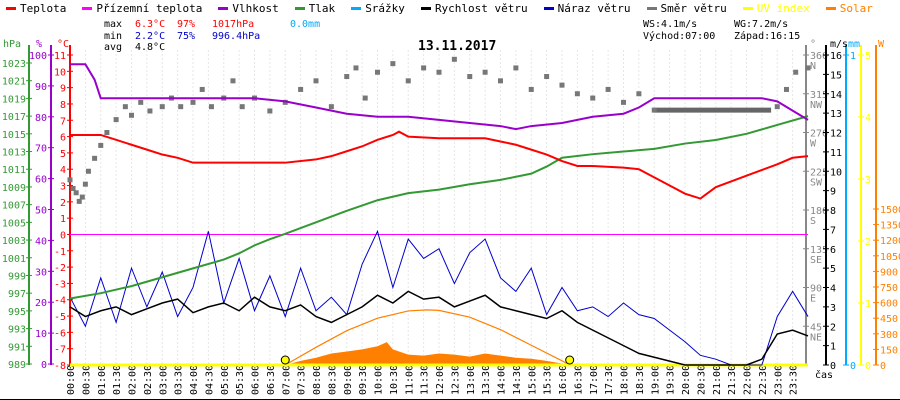  What do you see at coordinates (471, 380) in the screenshot?
I see `x-tick-label: 13:00` at bounding box center [471, 380].